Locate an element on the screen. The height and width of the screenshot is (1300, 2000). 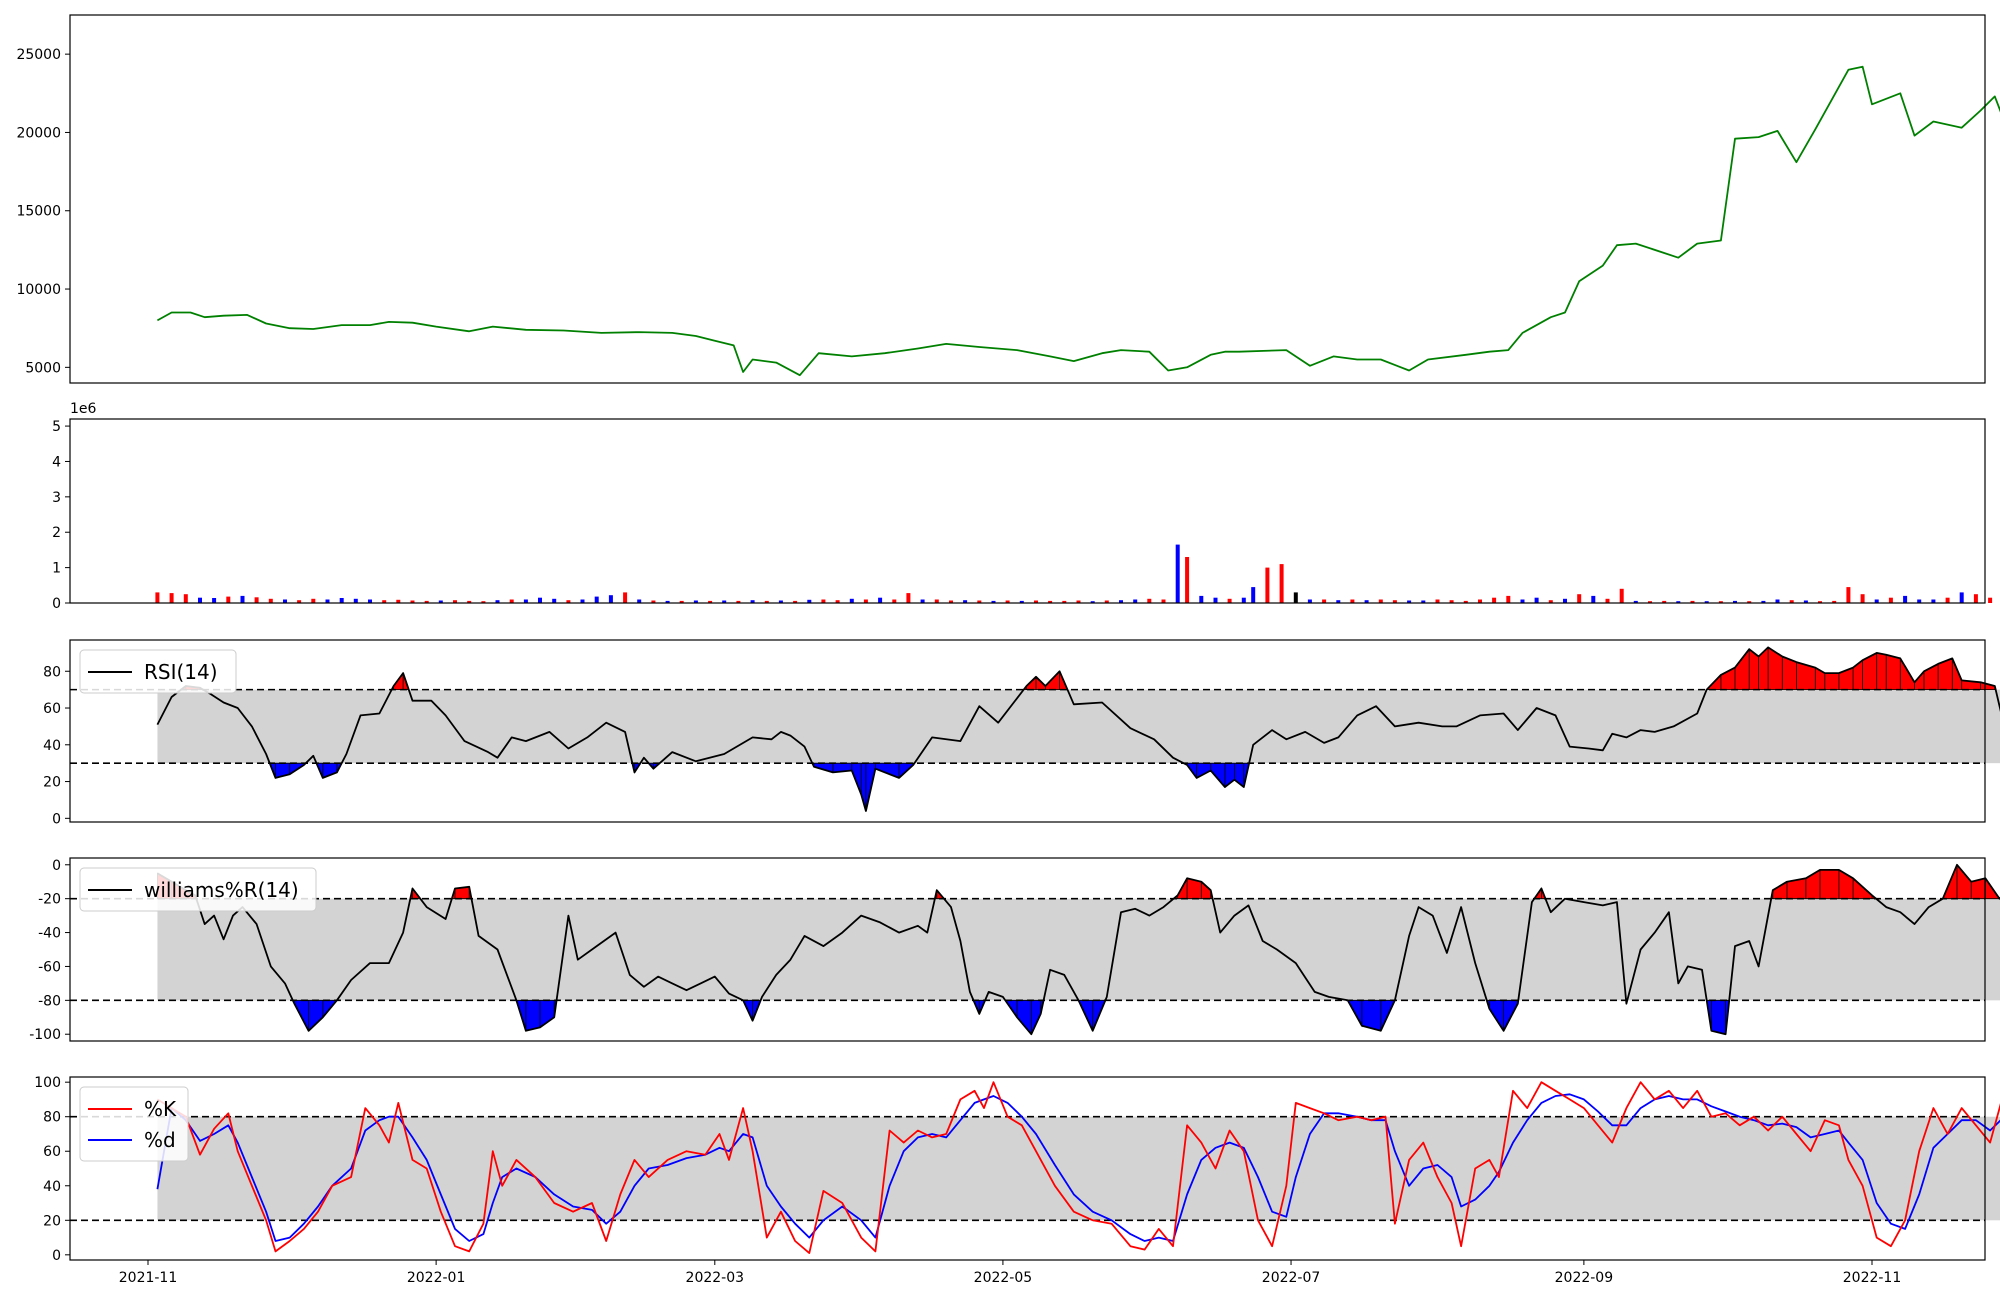
rsi-panel: 0 20 40 60 80 RSI(14) is located at coordinates (1021, 733).